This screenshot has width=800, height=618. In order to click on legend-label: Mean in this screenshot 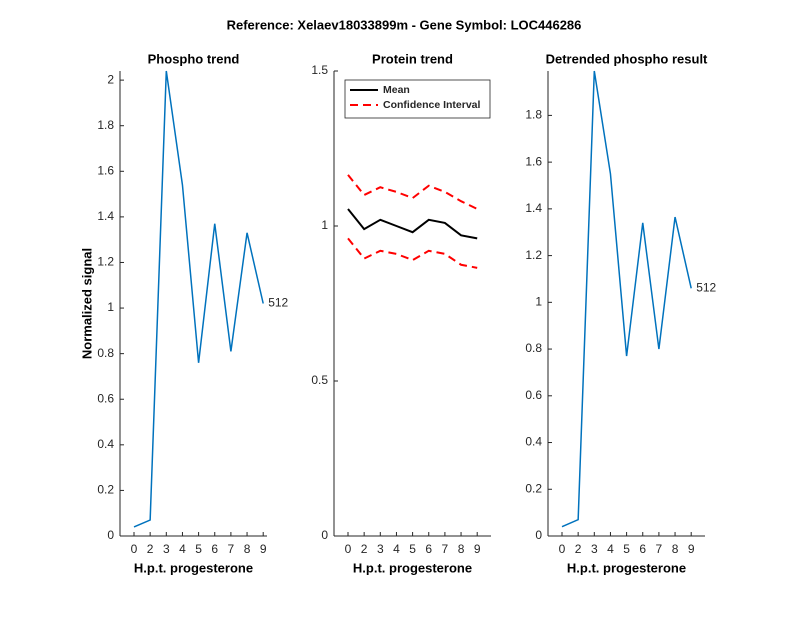, I will do `click(396, 90)`.